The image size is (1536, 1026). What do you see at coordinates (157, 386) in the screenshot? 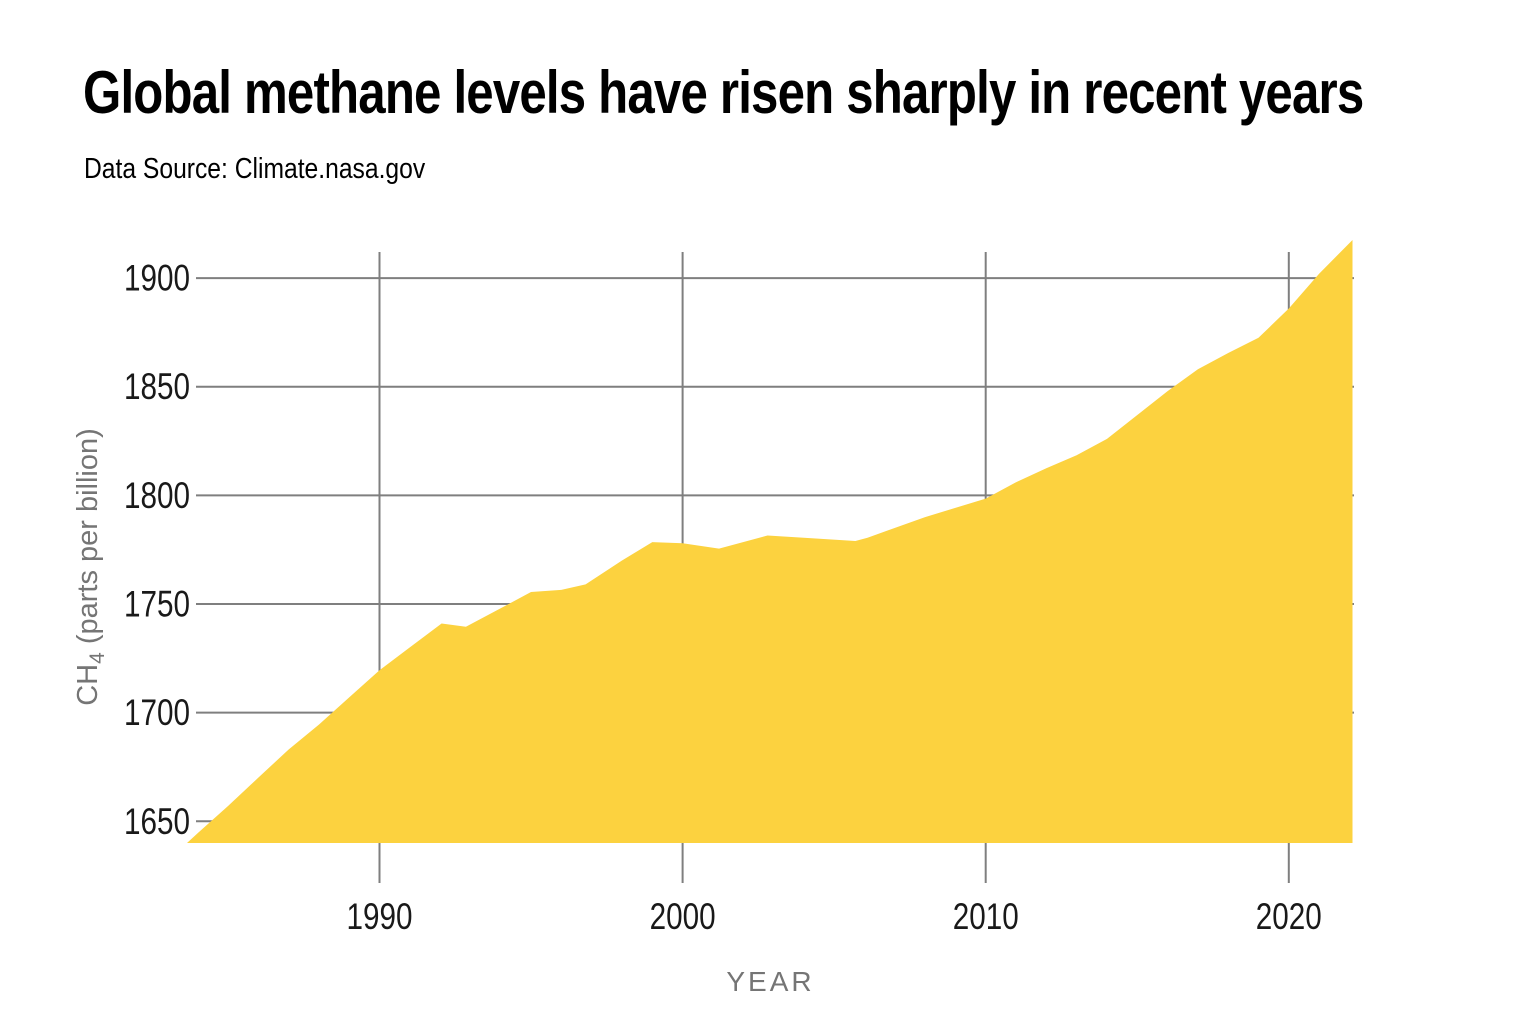
I see `y-tick-label: 1850` at bounding box center [157, 386].